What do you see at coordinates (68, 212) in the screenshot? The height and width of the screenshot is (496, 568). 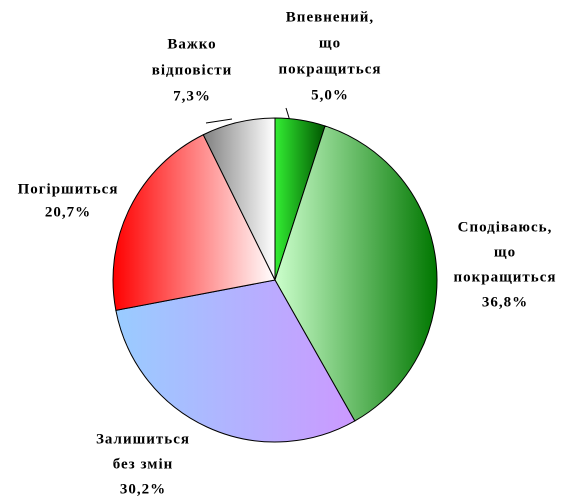 I see `value-label: 20,7%` at bounding box center [68, 212].